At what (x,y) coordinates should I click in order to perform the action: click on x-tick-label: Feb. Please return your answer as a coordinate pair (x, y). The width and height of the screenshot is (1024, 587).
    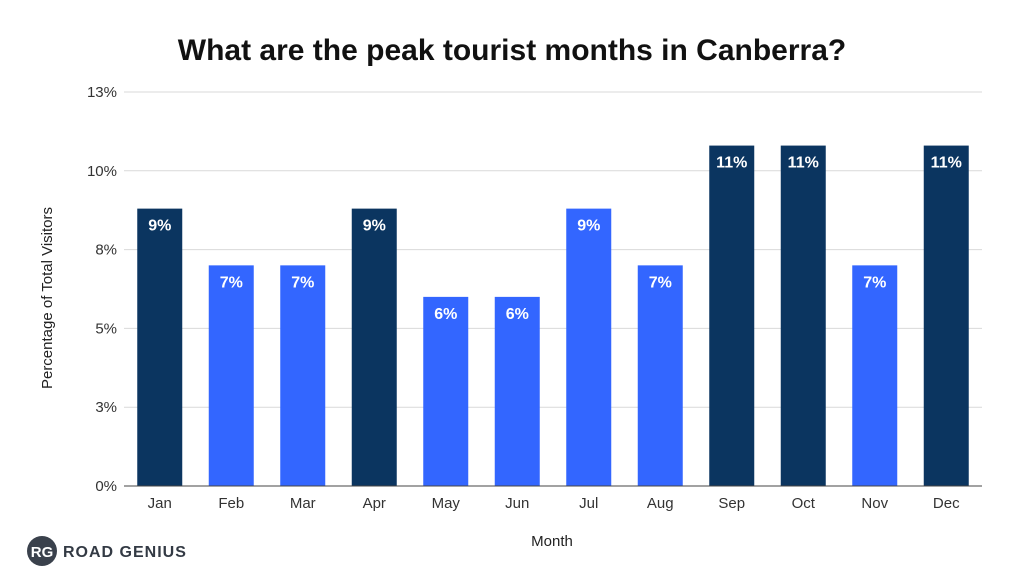
    Looking at the image, I should click on (231, 503).